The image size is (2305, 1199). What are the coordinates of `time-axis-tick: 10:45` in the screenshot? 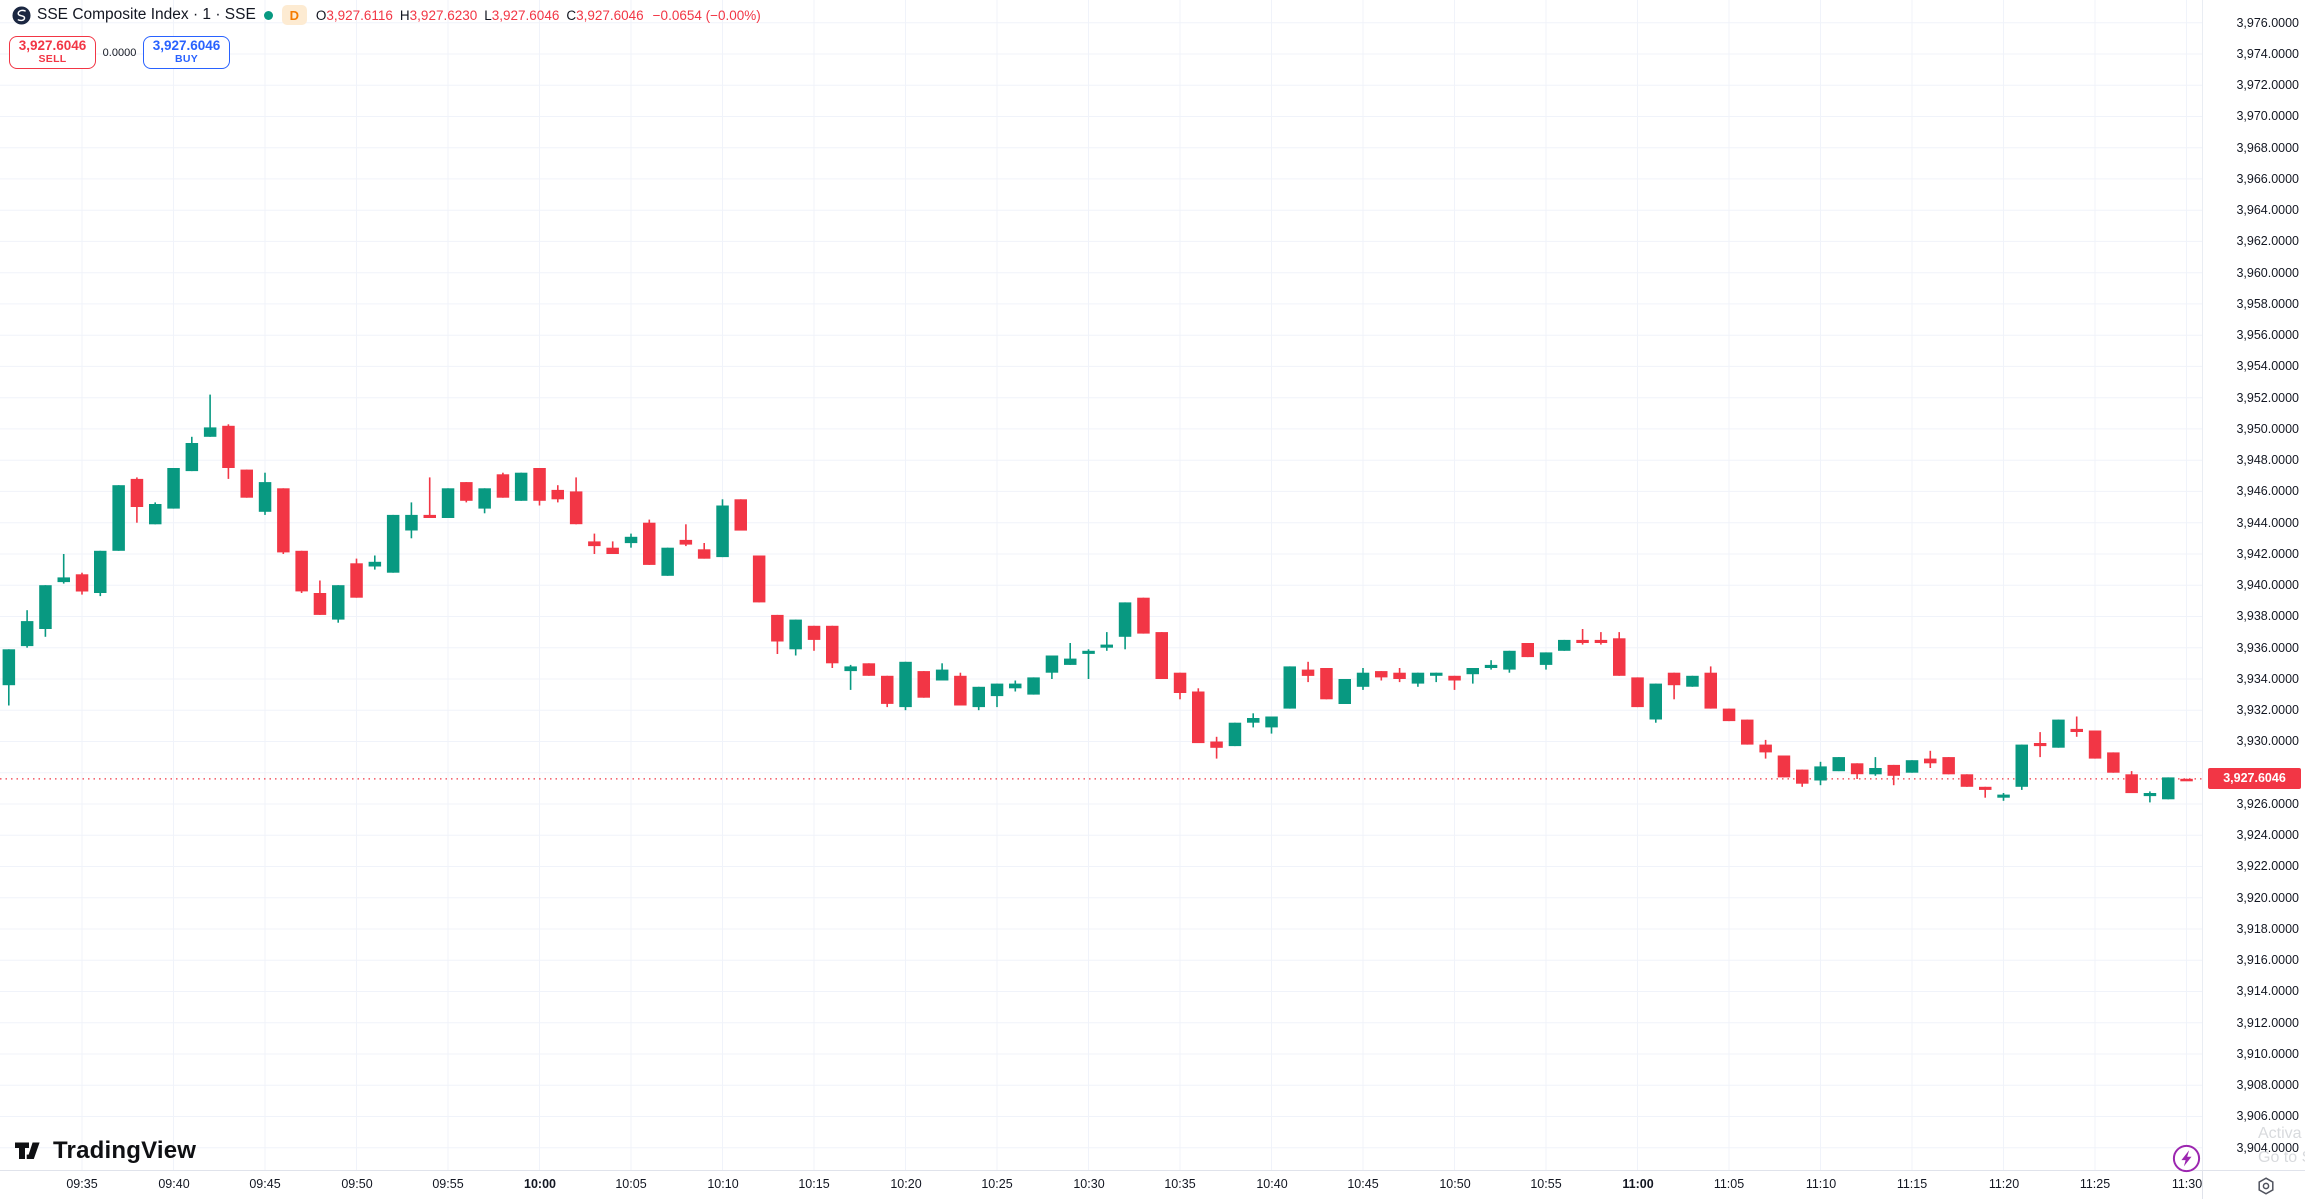 It's located at (1363, 1184).